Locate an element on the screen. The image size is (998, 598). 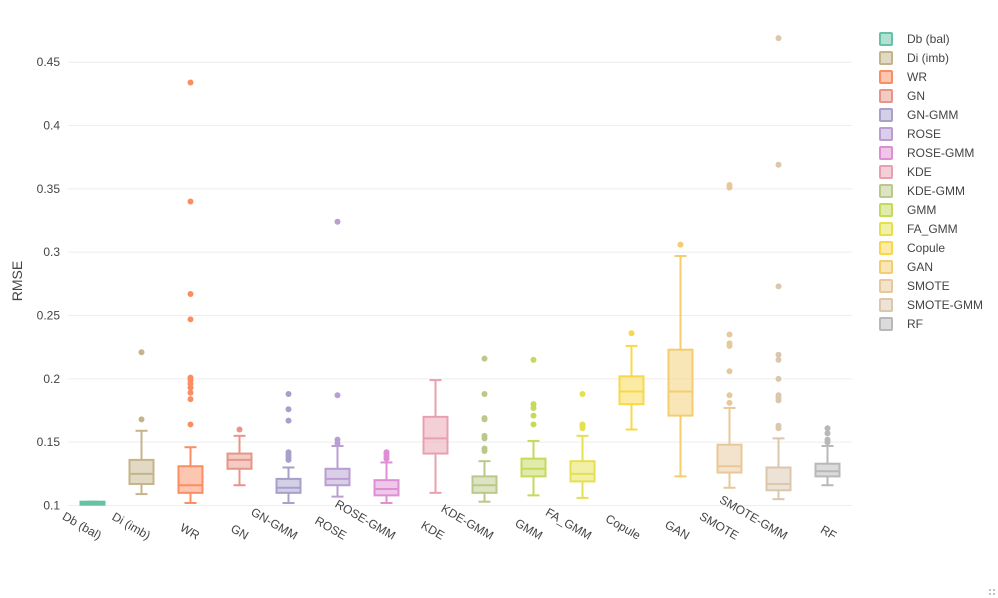
legend-label: FA_GMM is located at coordinates (932, 229).